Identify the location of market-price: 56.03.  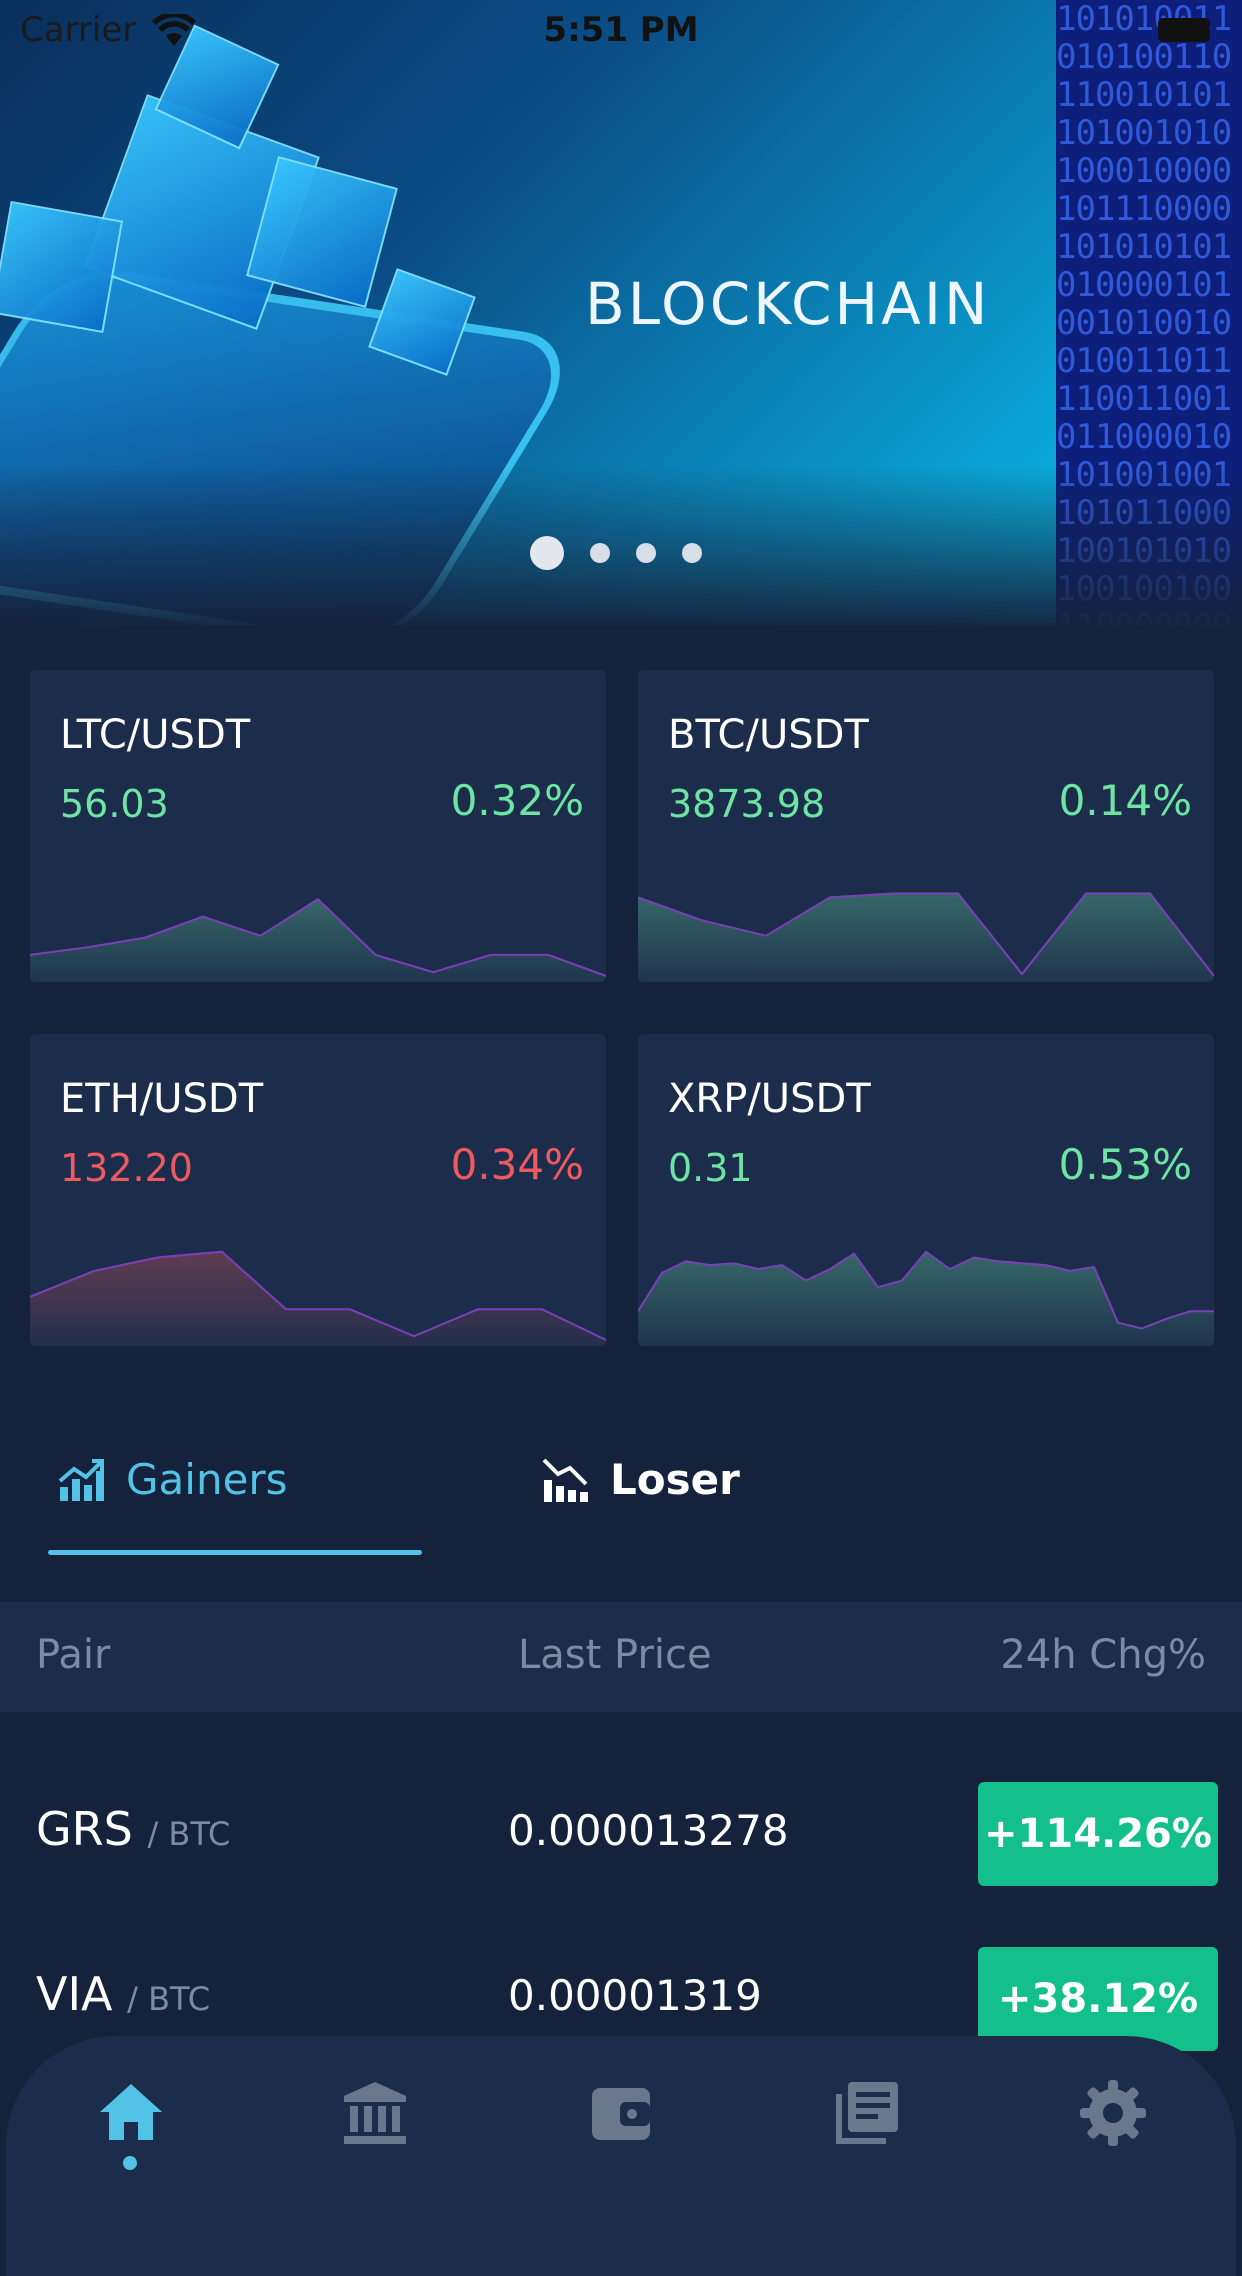
(114, 804).